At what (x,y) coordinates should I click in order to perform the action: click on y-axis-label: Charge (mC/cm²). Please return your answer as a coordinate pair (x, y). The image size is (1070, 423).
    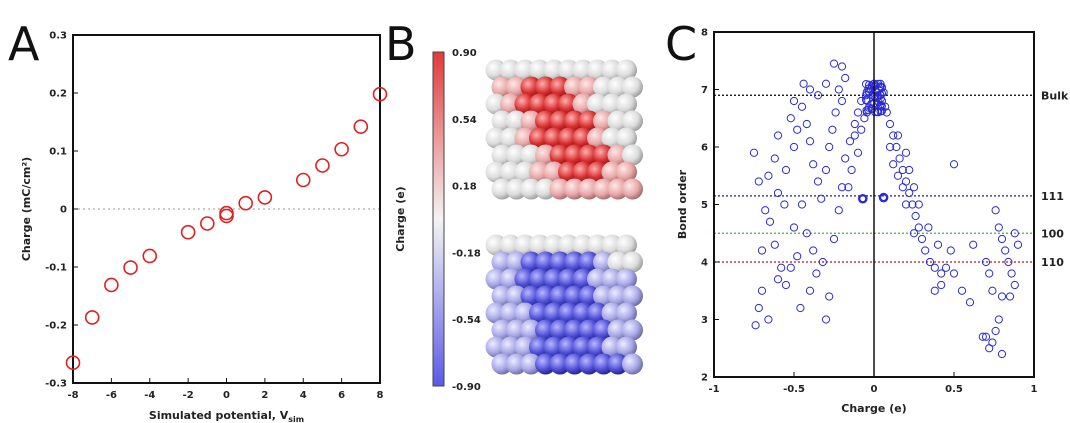
    Looking at the image, I should click on (26, 209).